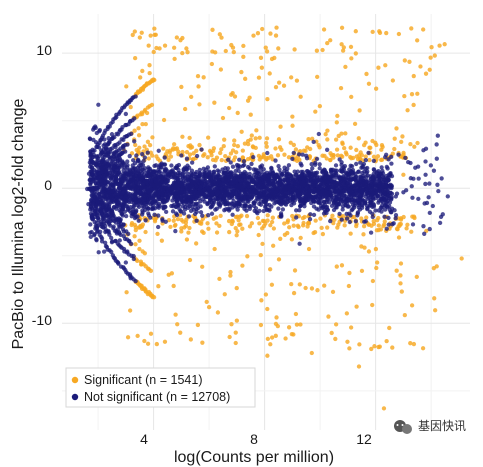  I want to click on y-tick-label-10: 10, so click(44, 50).